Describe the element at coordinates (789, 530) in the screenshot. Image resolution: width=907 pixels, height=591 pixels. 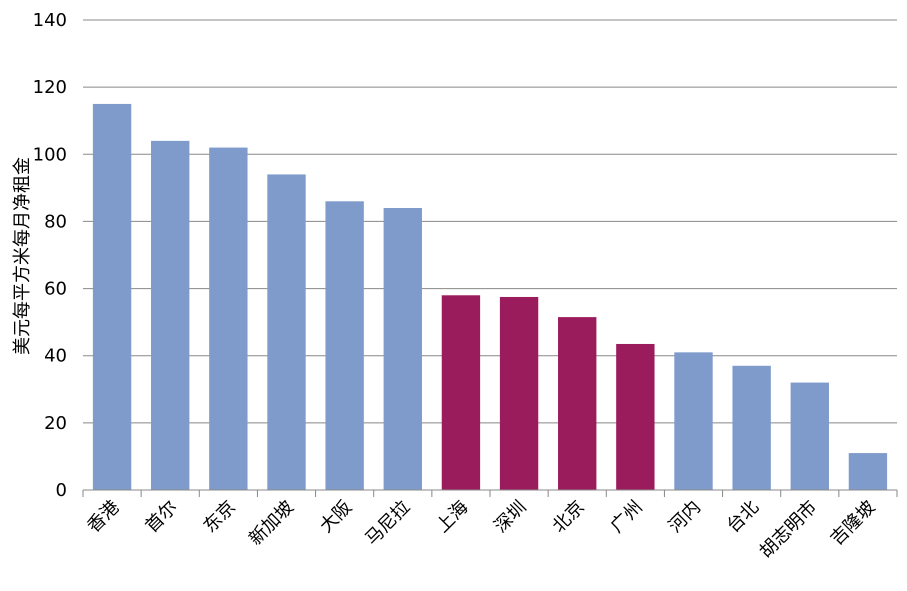
I see `x-category-label: 胡志明市` at that location.